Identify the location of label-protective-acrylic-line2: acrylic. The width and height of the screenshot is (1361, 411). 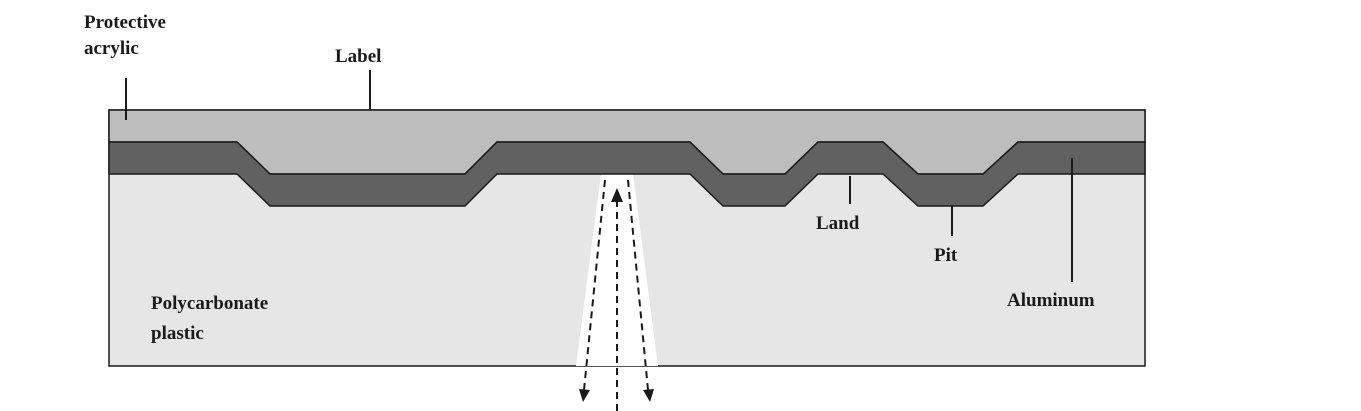
(111, 48).